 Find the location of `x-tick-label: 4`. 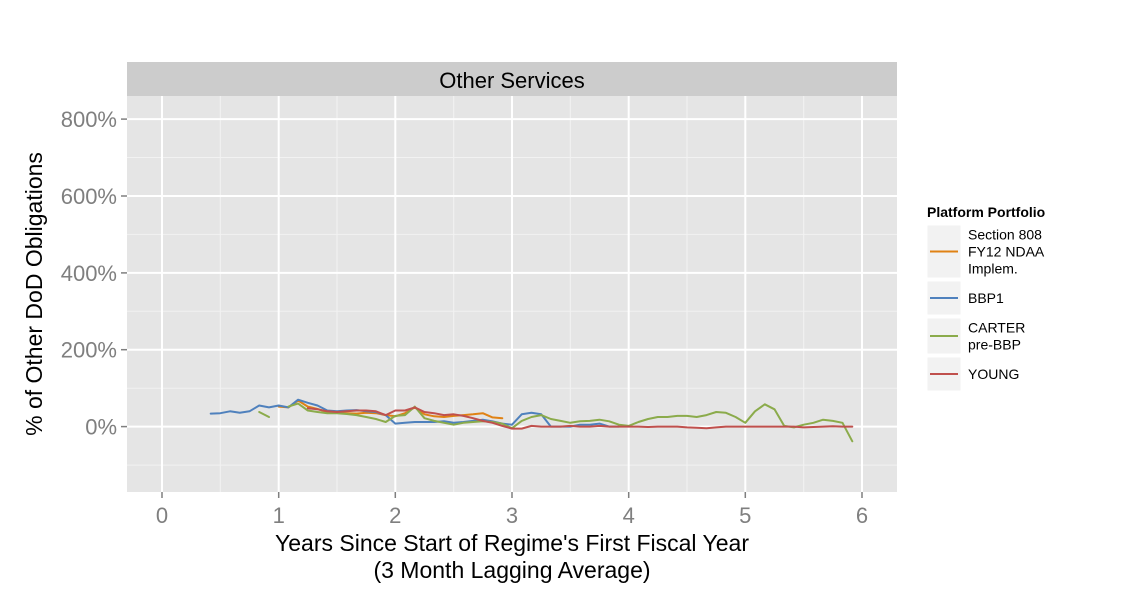

x-tick-label: 4 is located at coordinates (629, 515).